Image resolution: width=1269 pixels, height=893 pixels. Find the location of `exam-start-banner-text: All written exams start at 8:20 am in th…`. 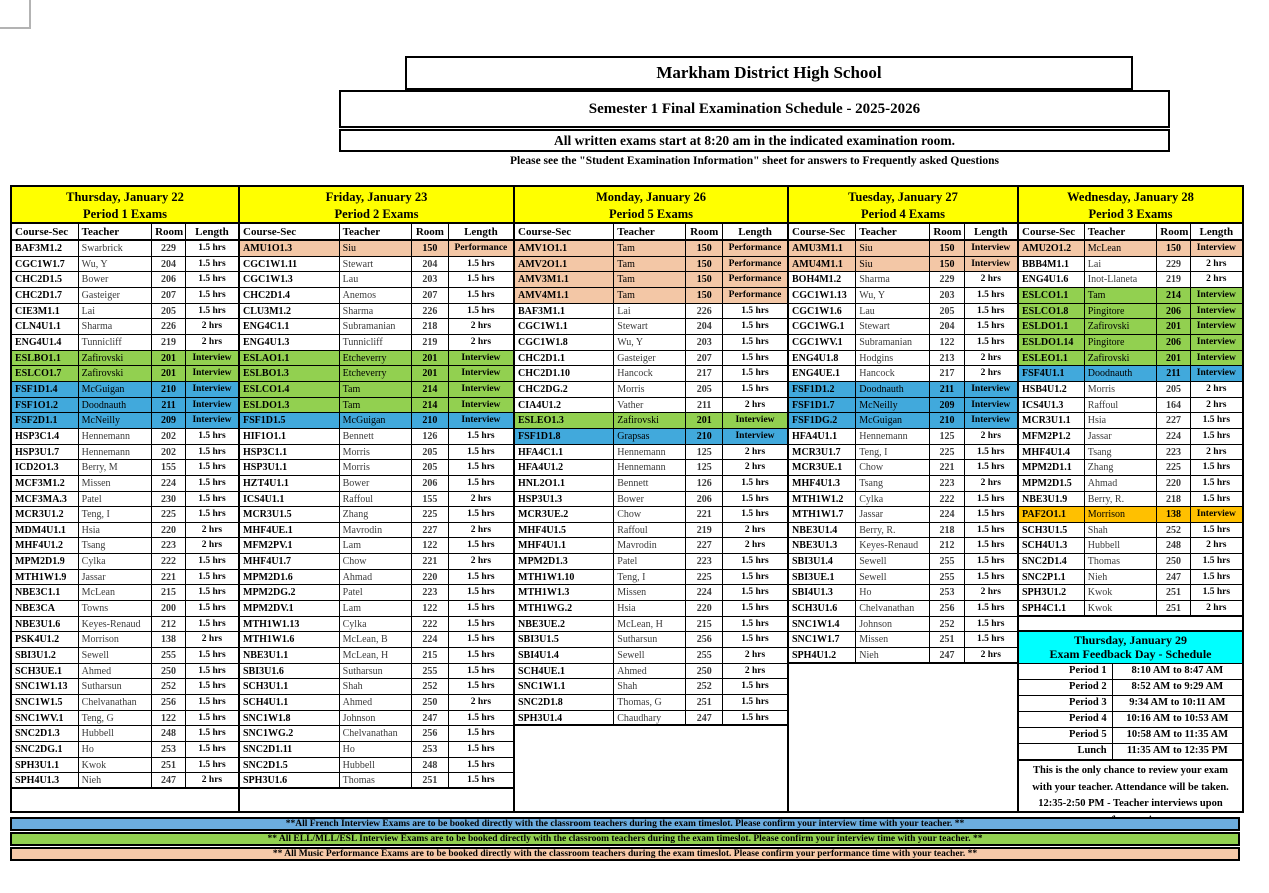

exam-start-banner-text: All written exams start at 8:20 am in th… is located at coordinates (754, 140).